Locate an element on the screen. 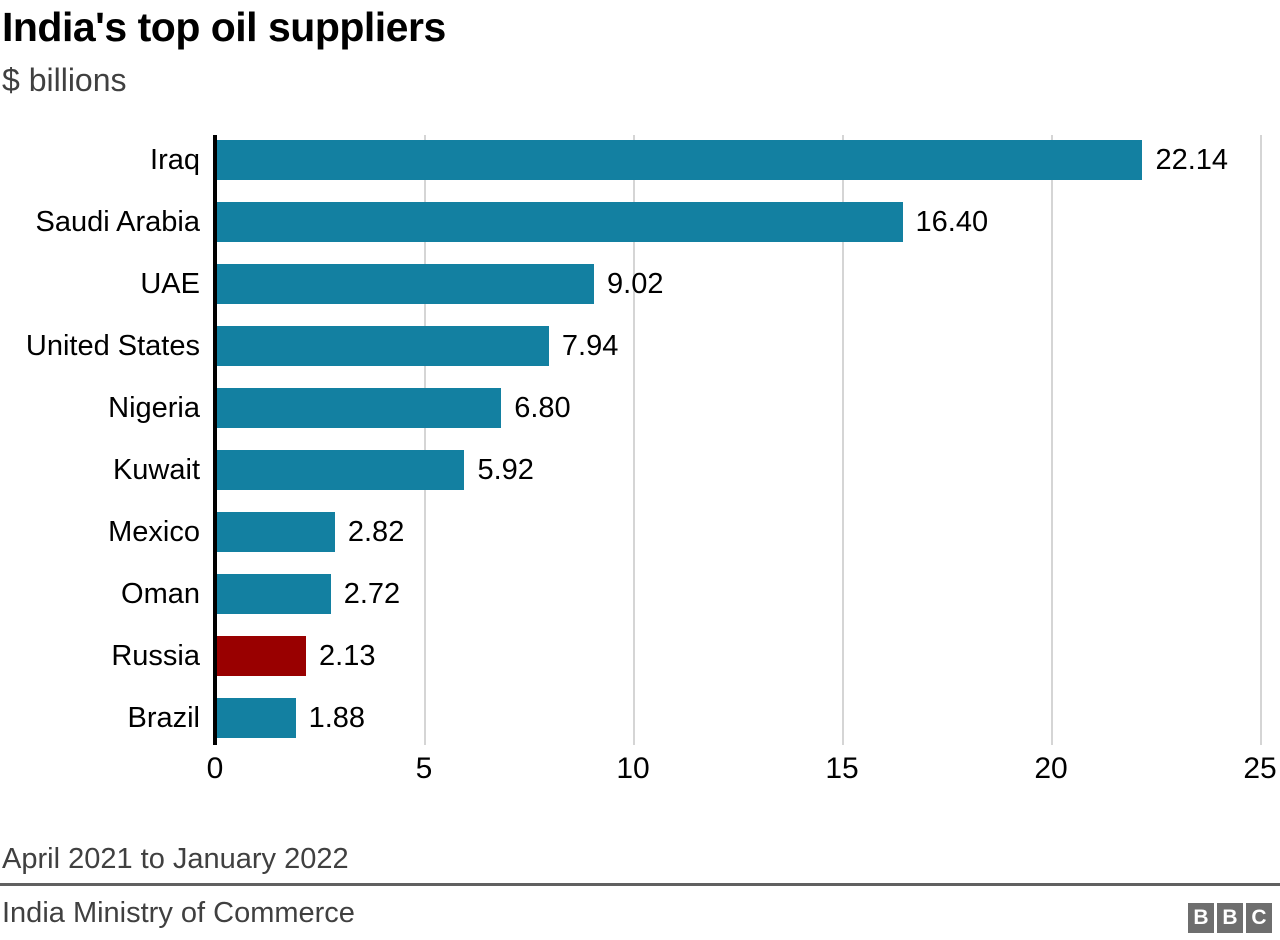 This screenshot has width=1280, height=940. category-label: Oman is located at coordinates (160, 593).